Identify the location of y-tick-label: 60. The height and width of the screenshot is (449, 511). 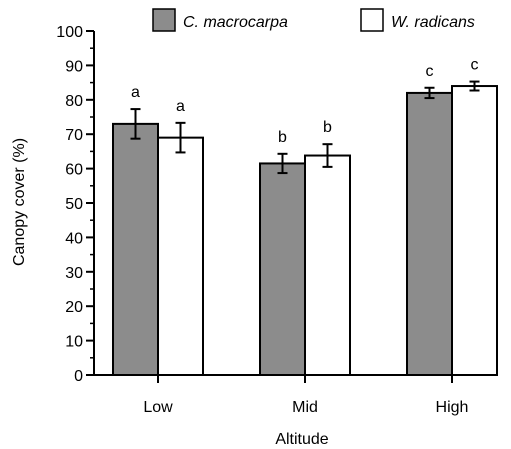
(74, 170).